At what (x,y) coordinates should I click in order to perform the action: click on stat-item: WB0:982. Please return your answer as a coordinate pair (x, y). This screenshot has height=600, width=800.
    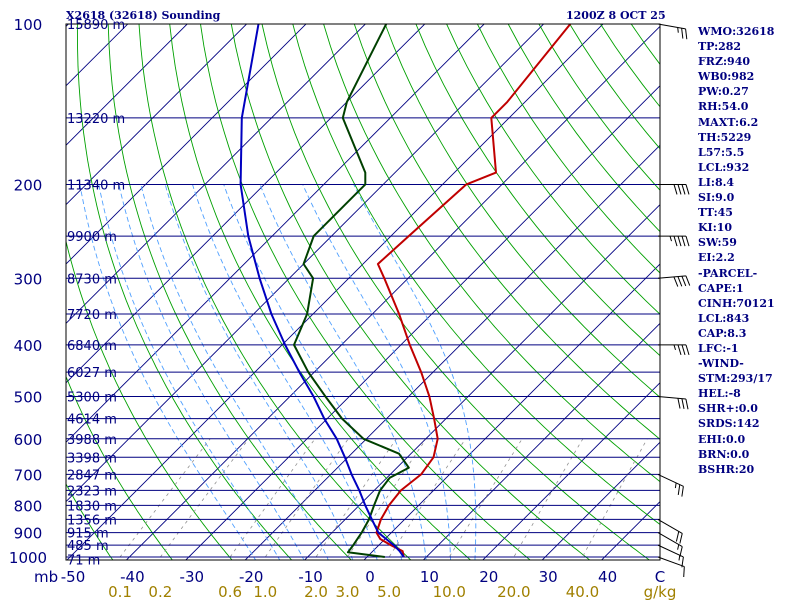
    Looking at the image, I should click on (726, 77).